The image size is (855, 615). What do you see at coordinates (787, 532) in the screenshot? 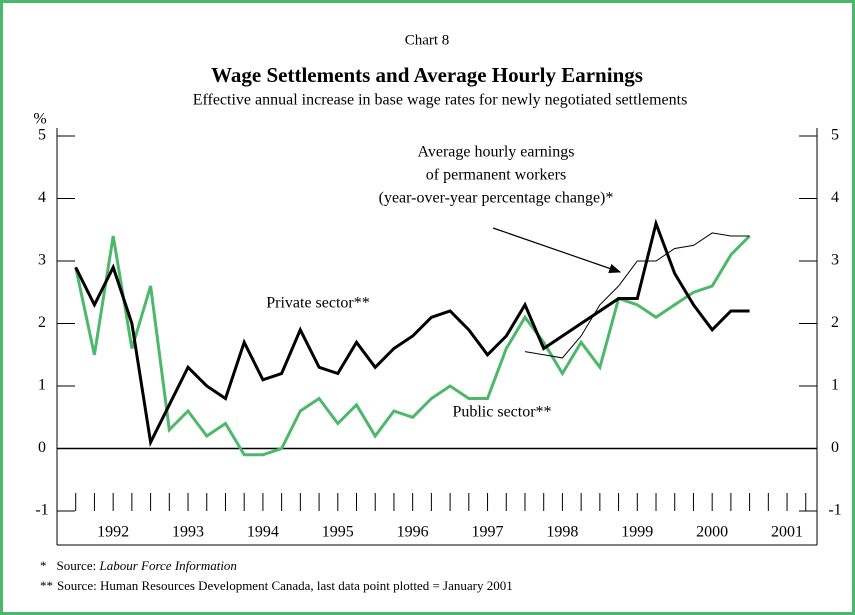
I see `x-tick-label: 2001` at bounding box center [787, 532].